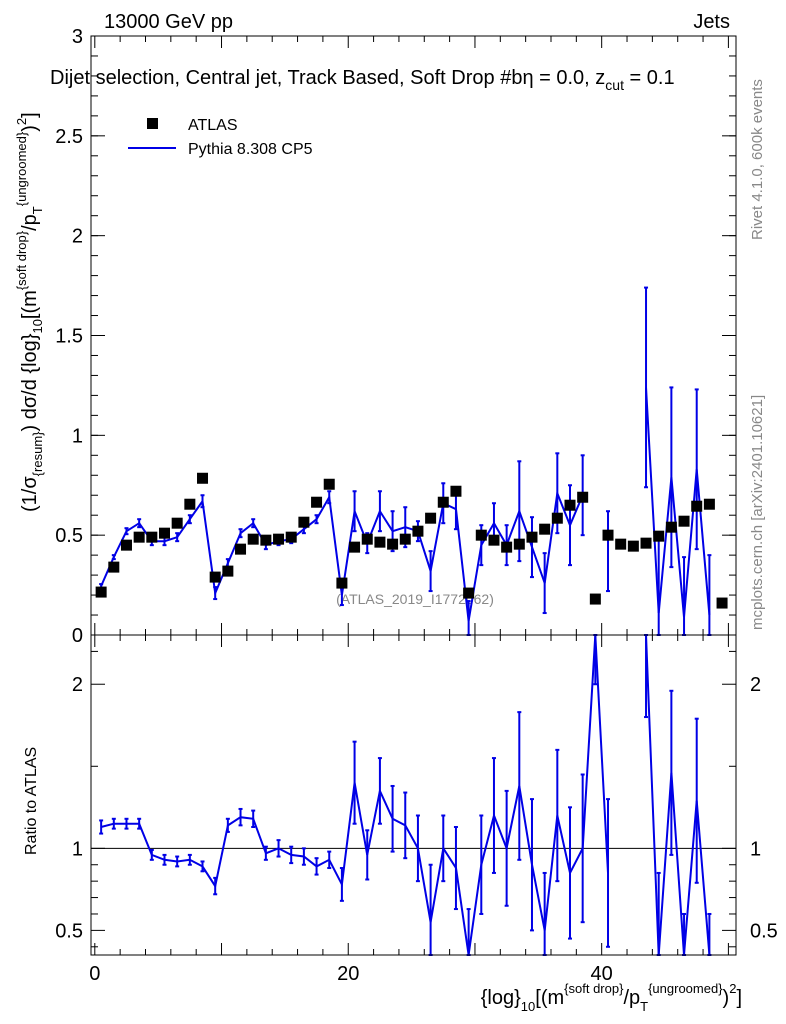 The image size is (786, 1024). Describe the element at coordinates (757, 159) in the screenshot. I see `rivet-label: Rivet 4.1.0, 600k events` at that location.